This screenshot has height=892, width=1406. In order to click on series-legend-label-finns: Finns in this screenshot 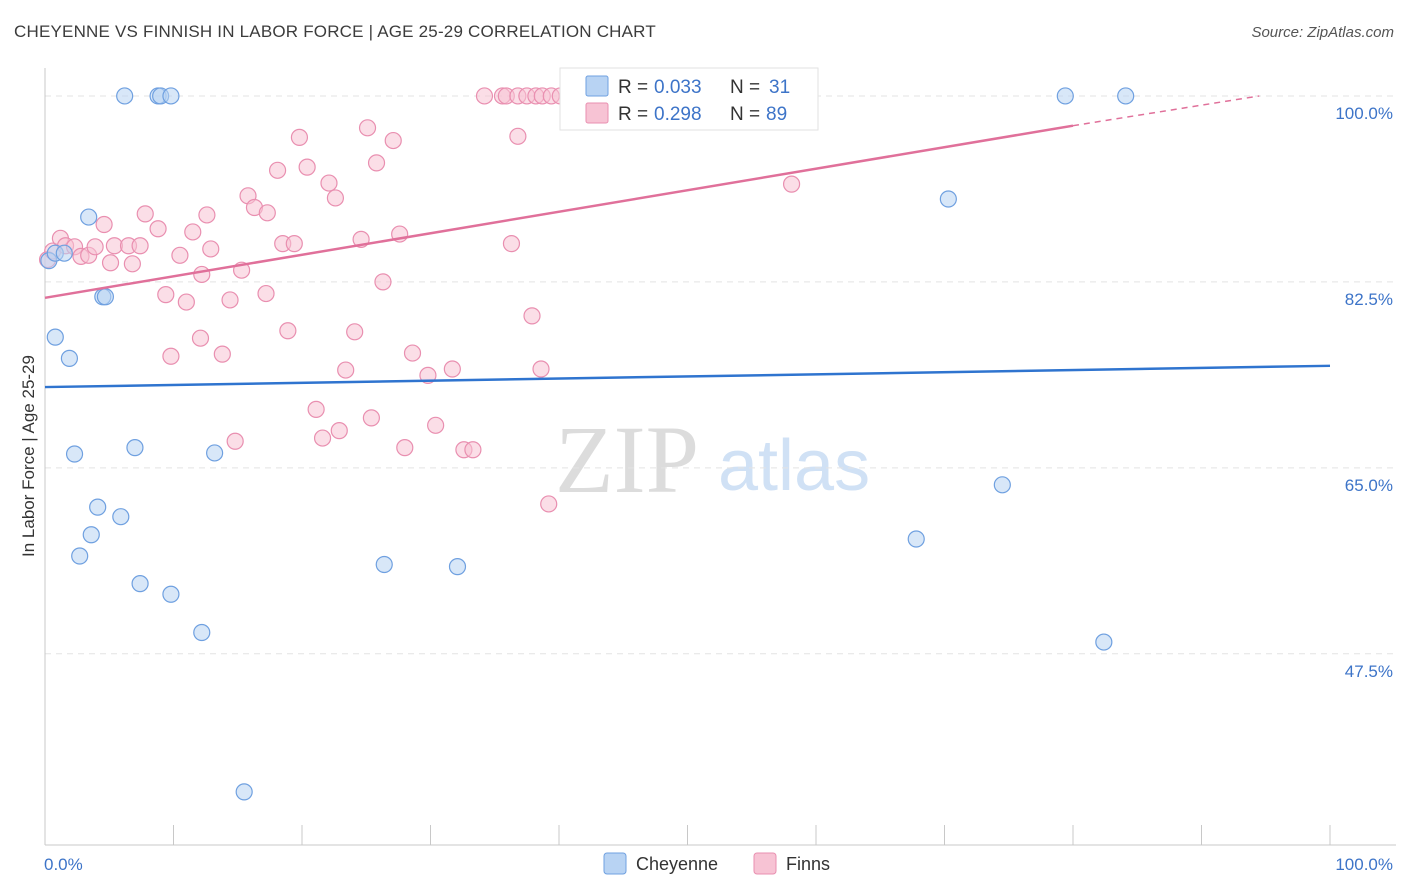, I will do `click(808, 864)`.